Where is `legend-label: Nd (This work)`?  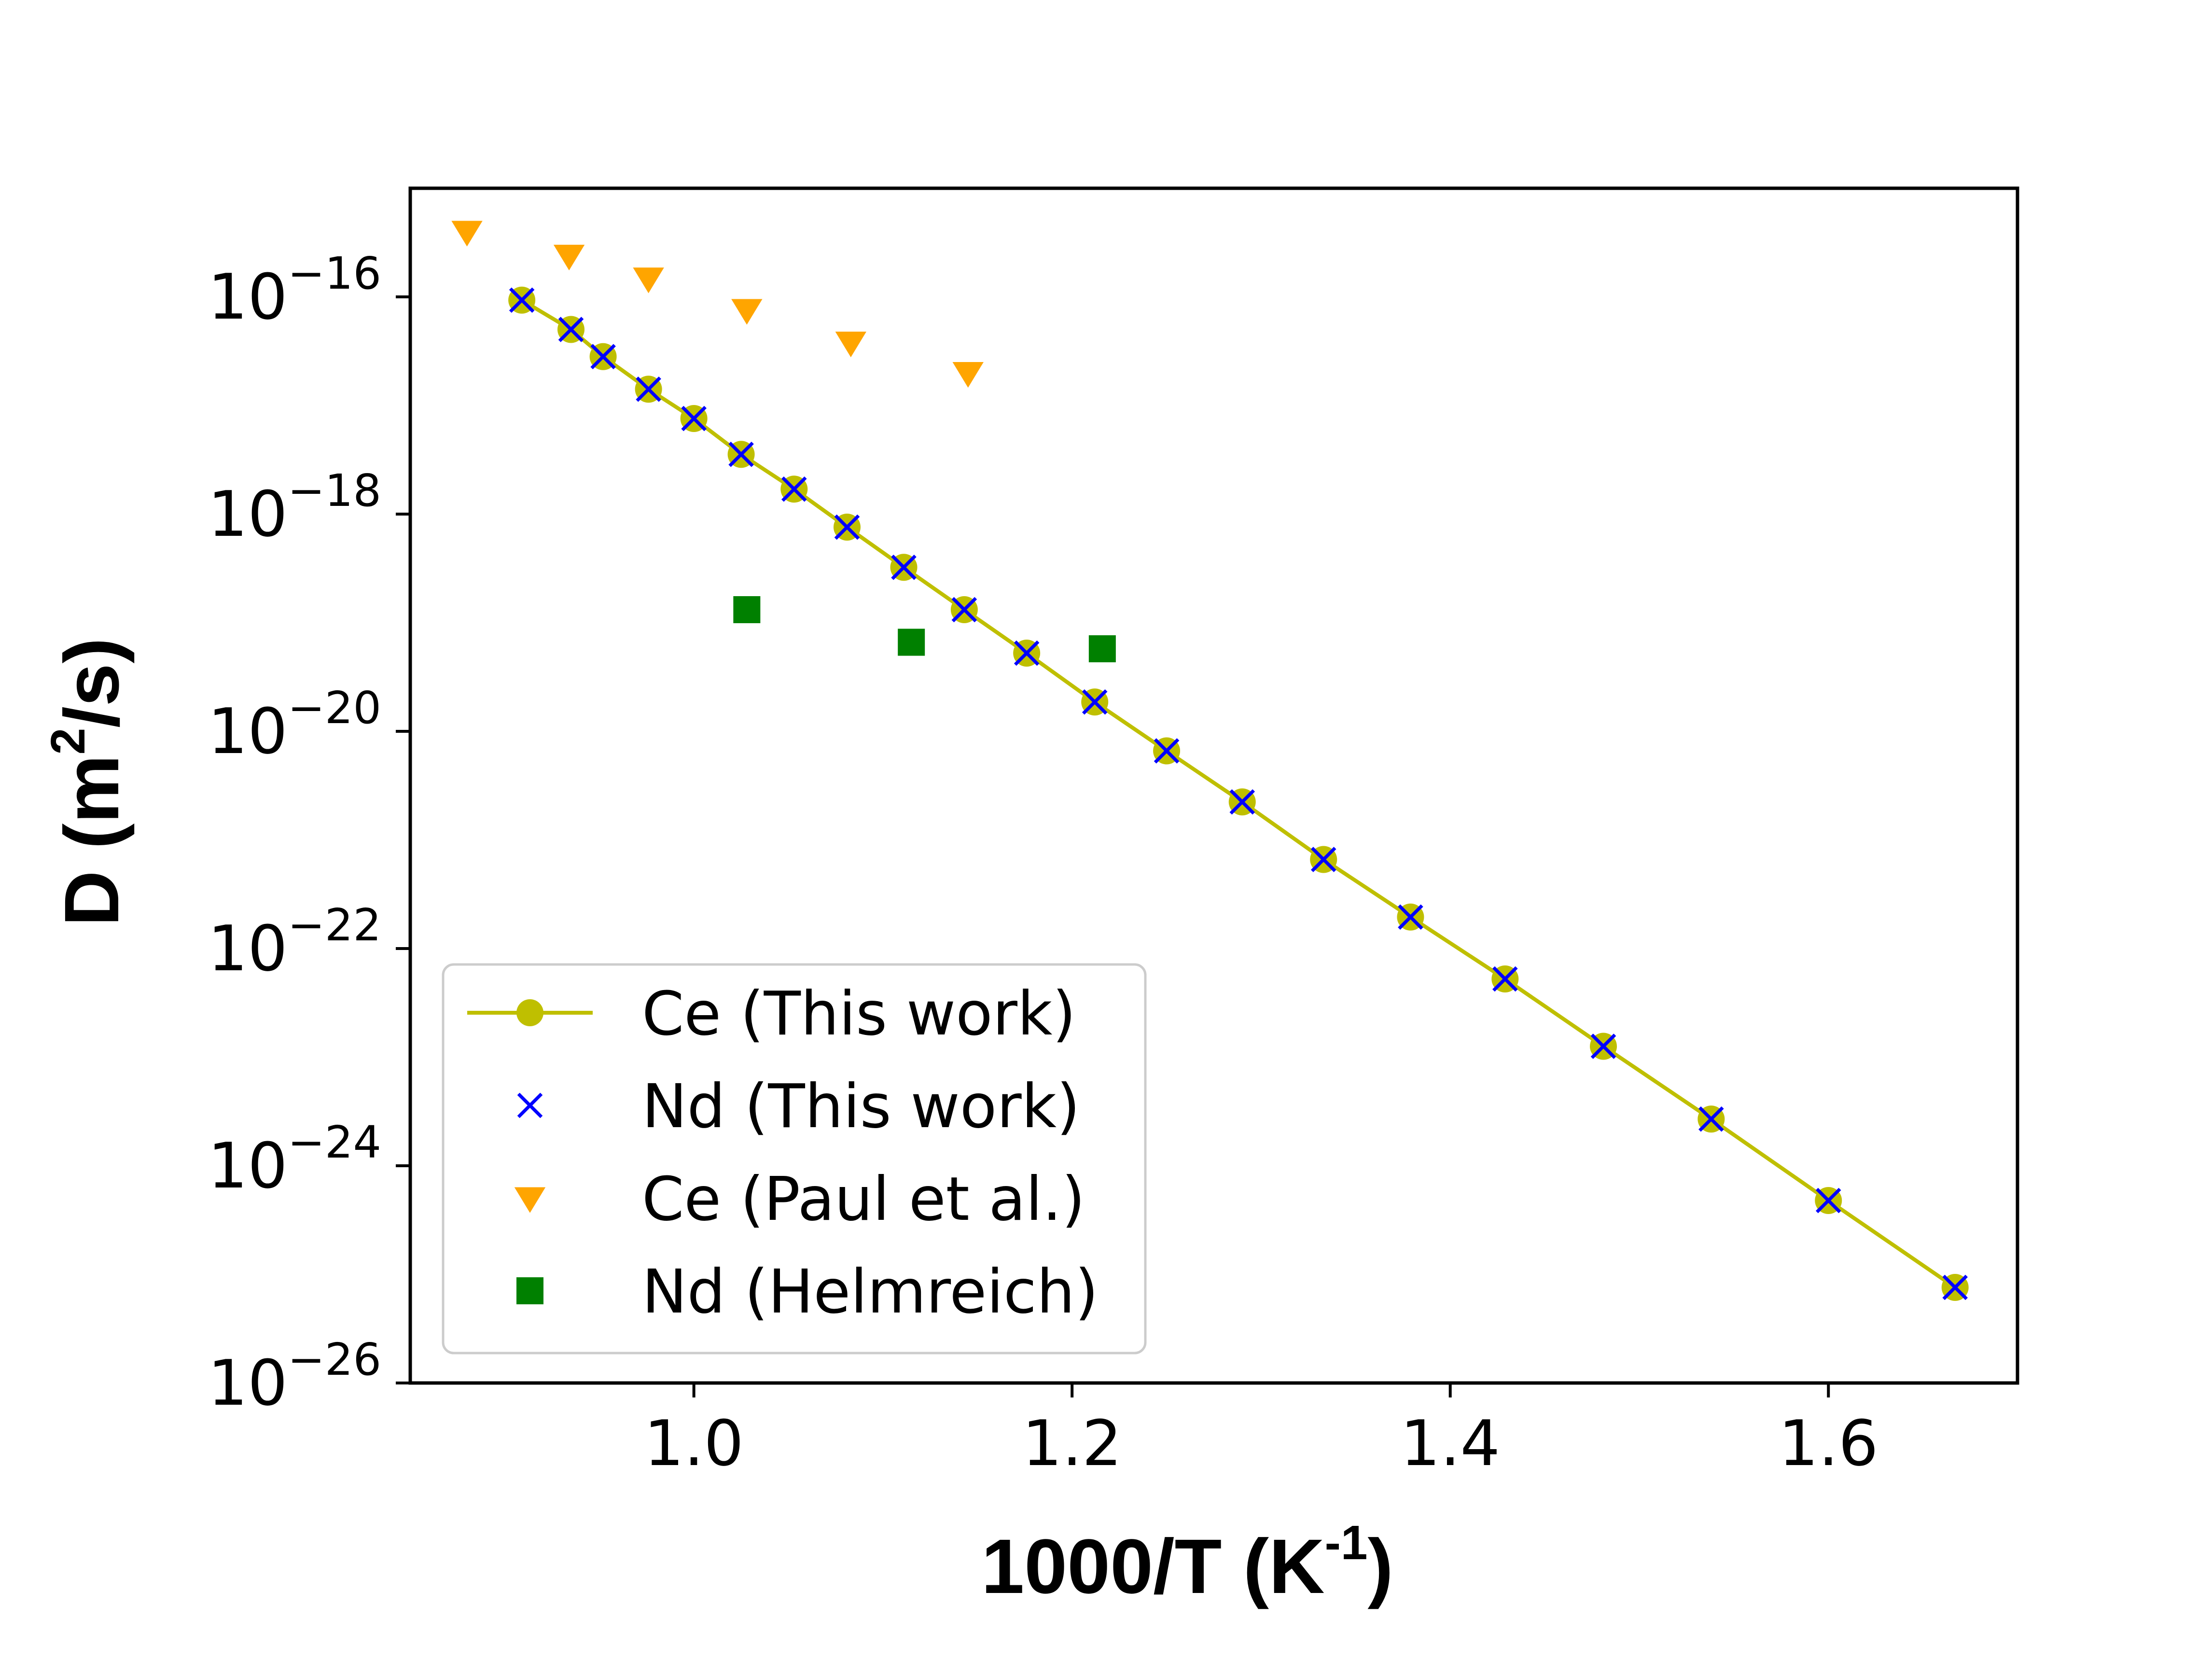 legend-label: Nd (This work) is located at coordinates (861, 1107).